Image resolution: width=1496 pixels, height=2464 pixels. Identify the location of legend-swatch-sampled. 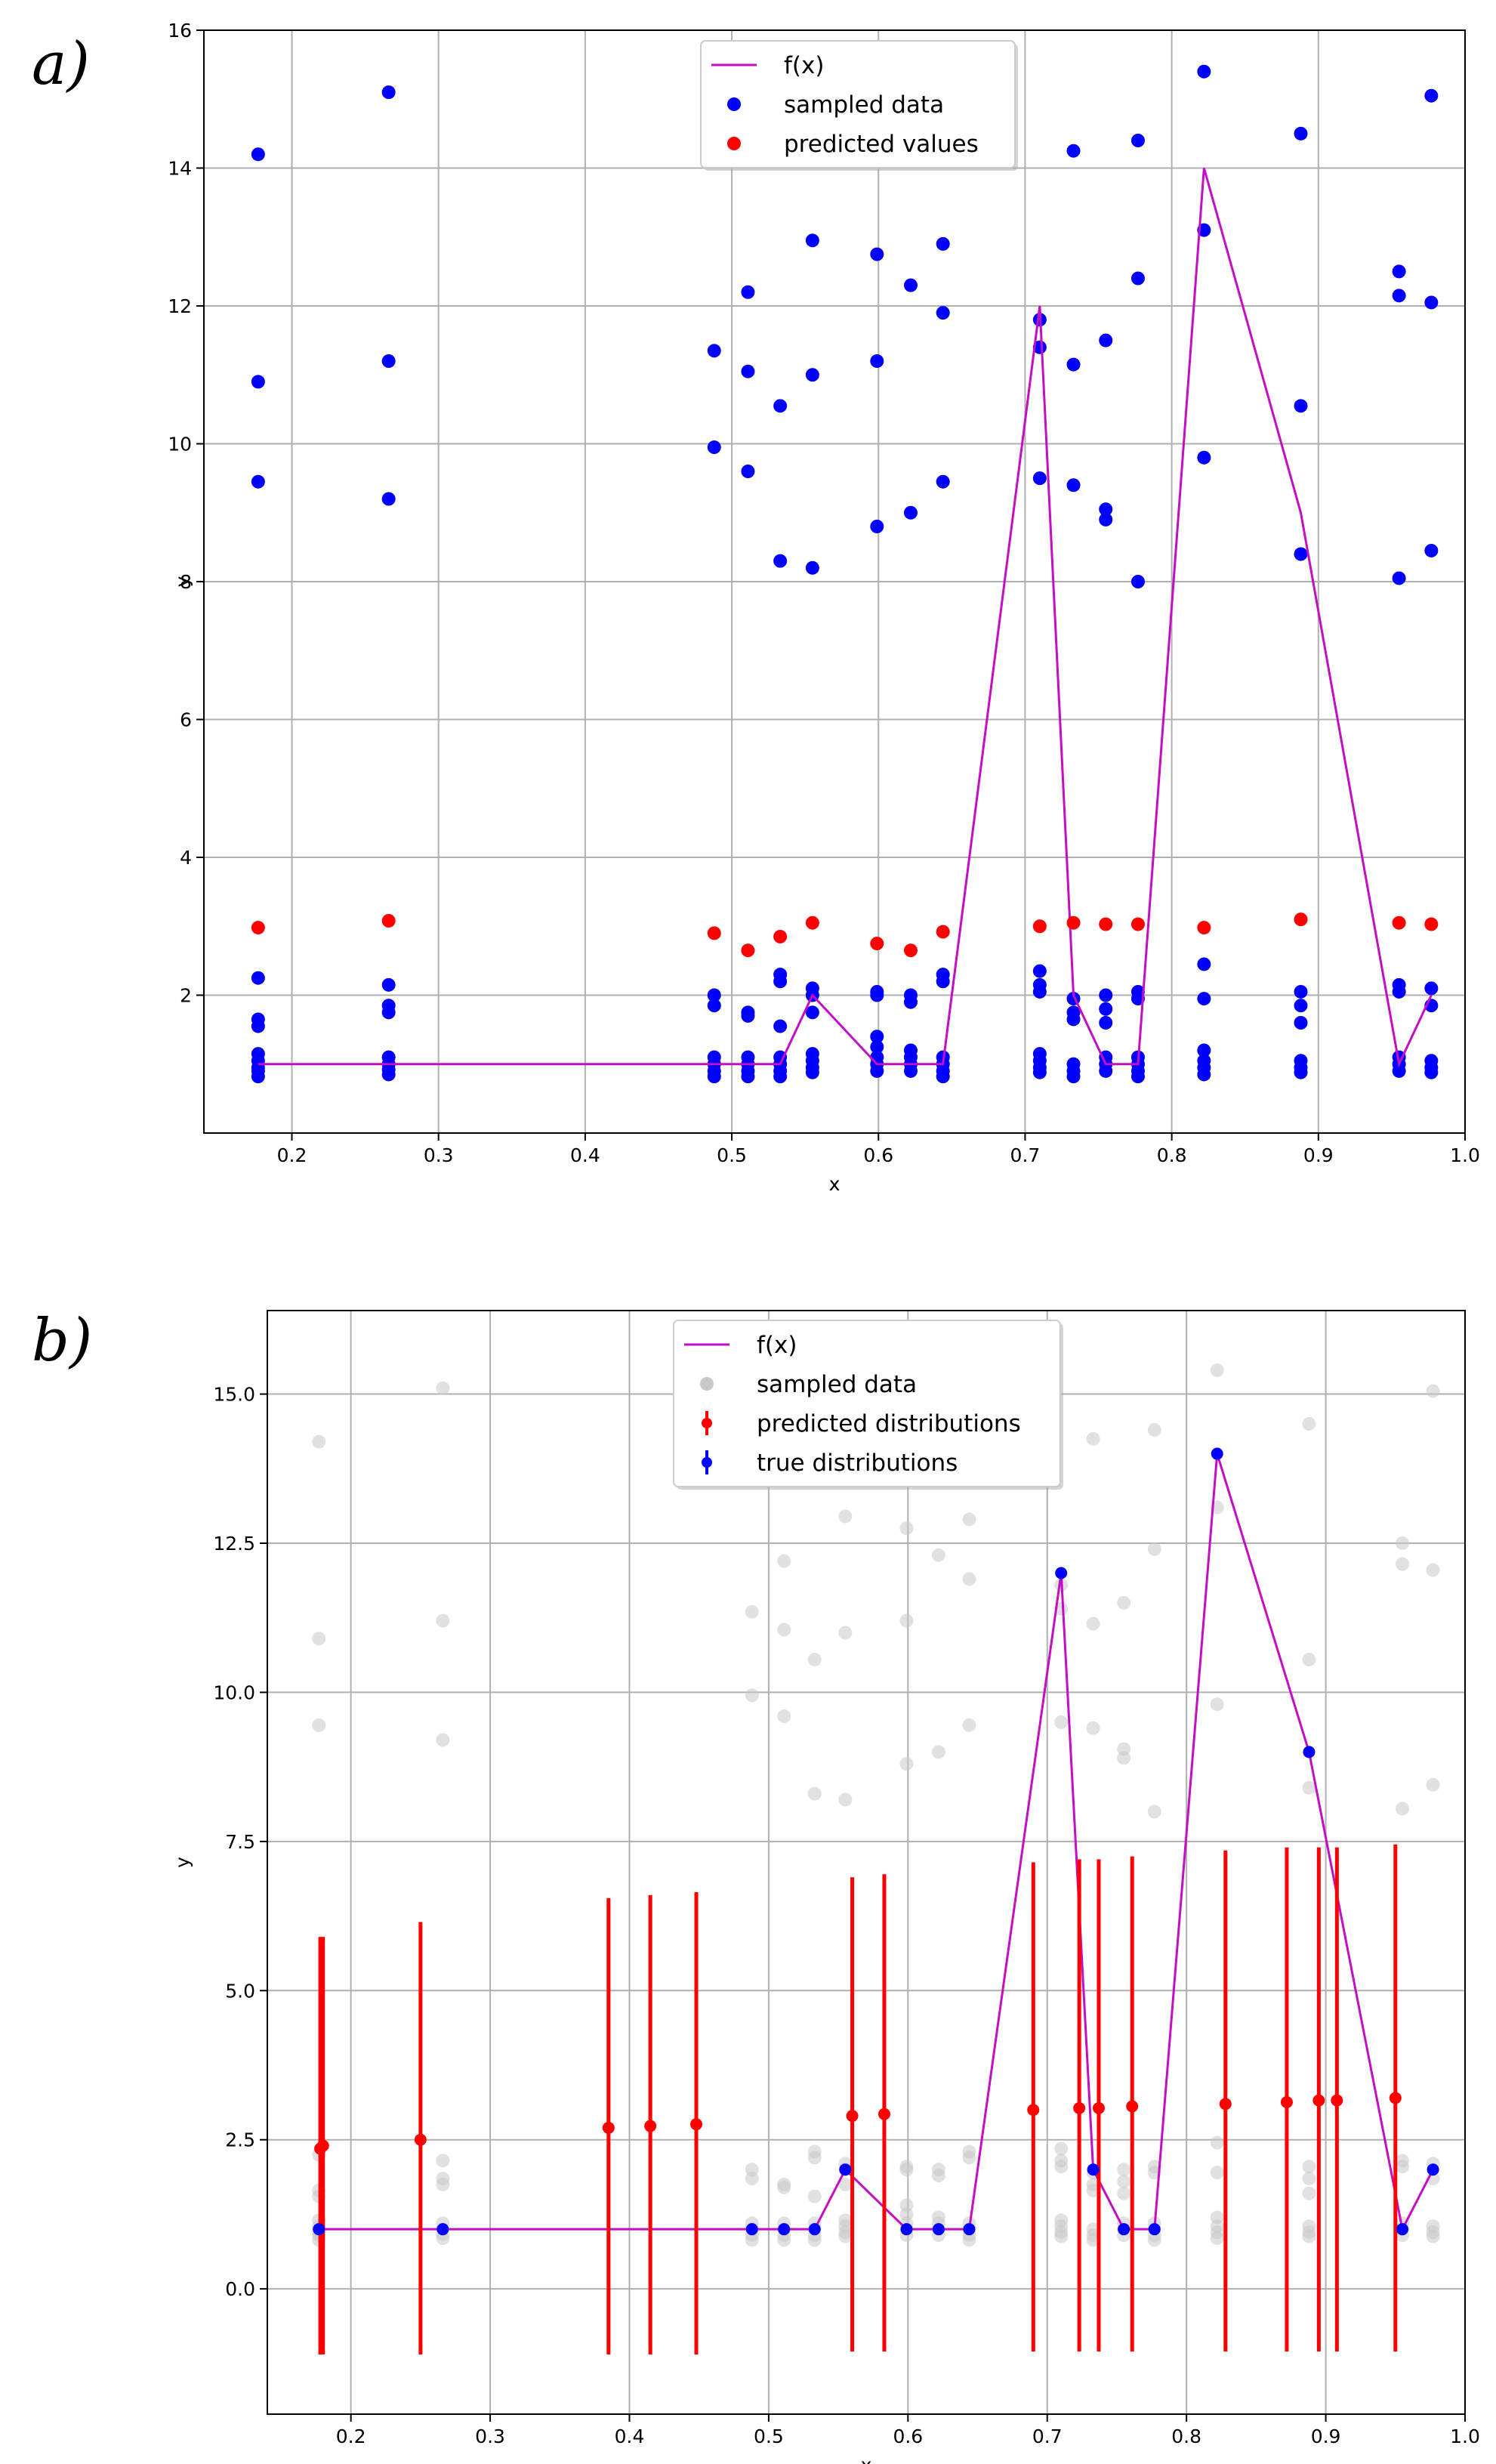
(707, 1384).